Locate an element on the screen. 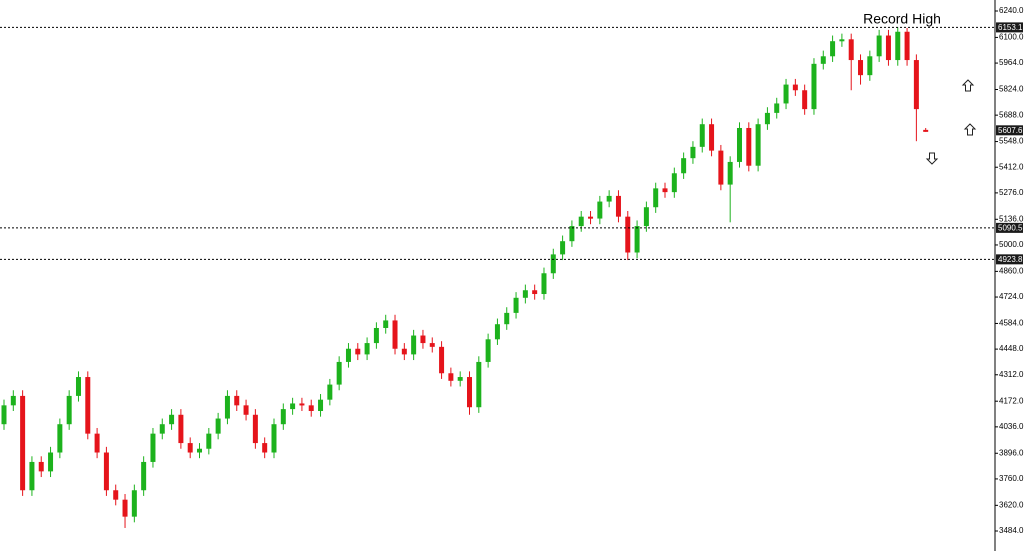 Image resolution: width=1024 pixels, height=551 pixels. y-tick-label: 5548.0 is located at coordinates (1011, 141).